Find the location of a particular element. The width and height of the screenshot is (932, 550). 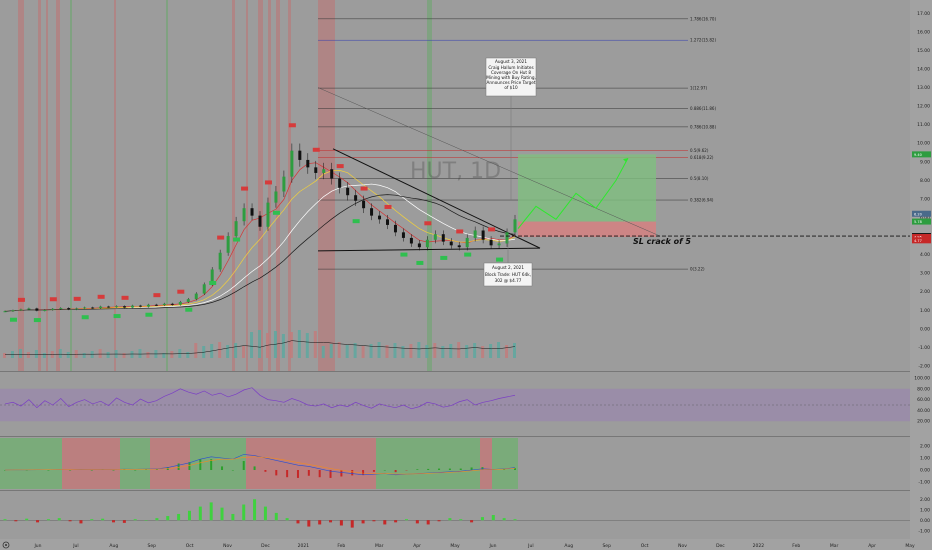

price-tag-box is located at coordinates (921, 213).